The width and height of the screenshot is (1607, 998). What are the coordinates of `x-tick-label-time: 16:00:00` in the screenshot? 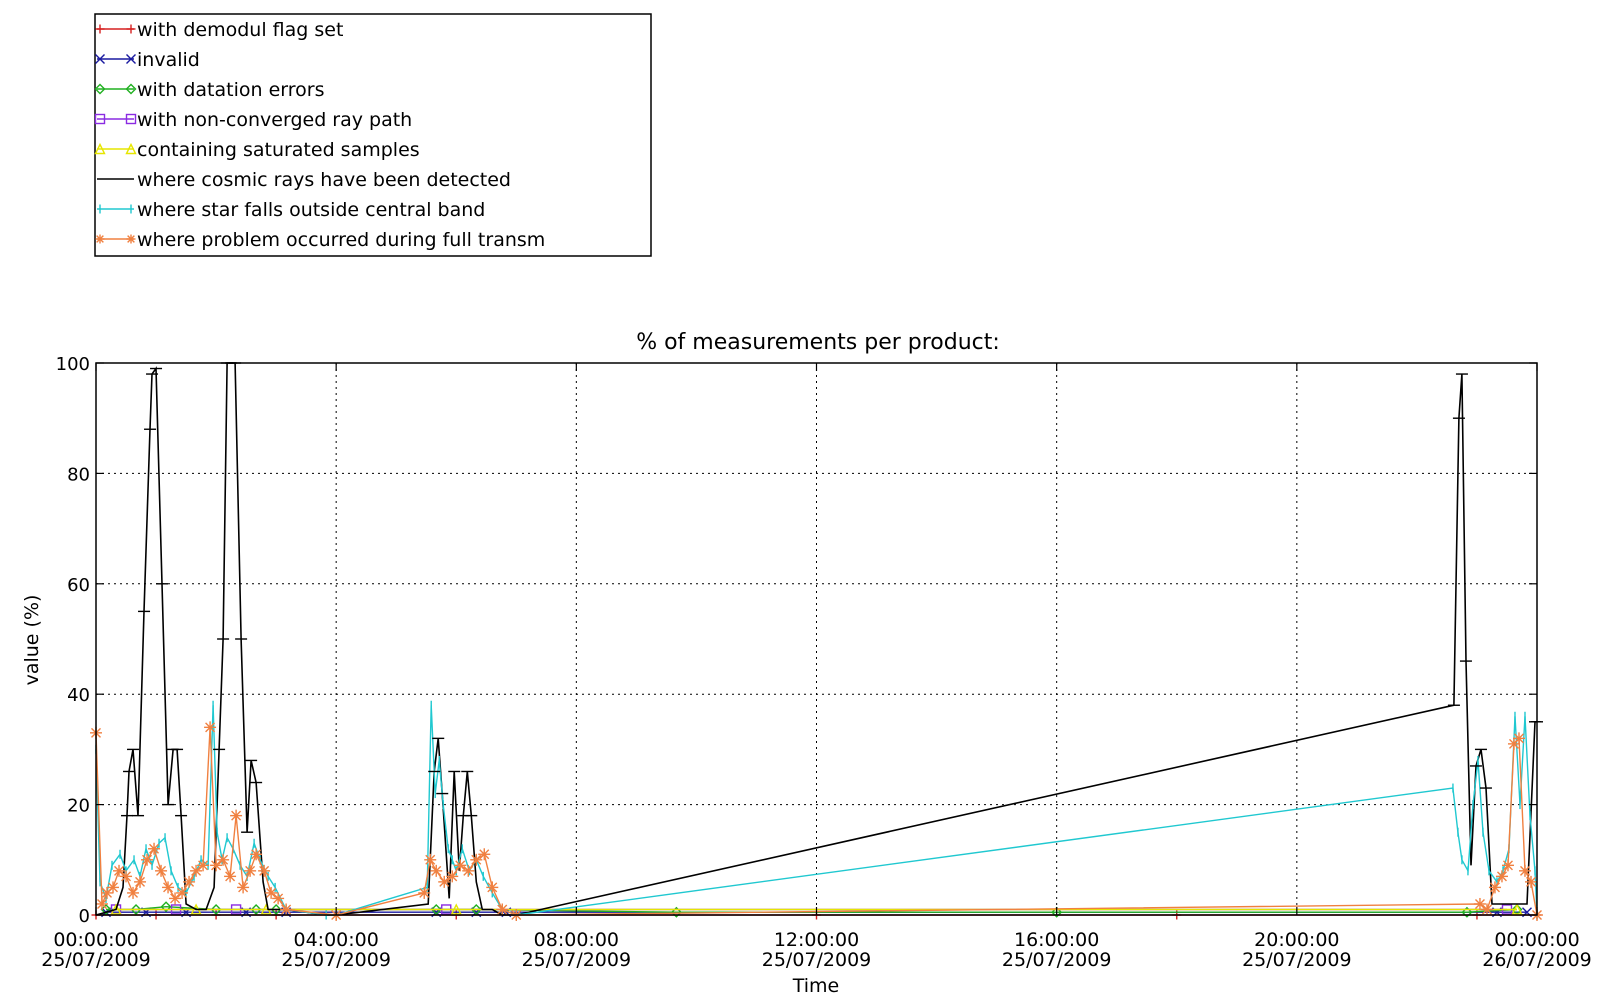 It's located at (1056, 940).